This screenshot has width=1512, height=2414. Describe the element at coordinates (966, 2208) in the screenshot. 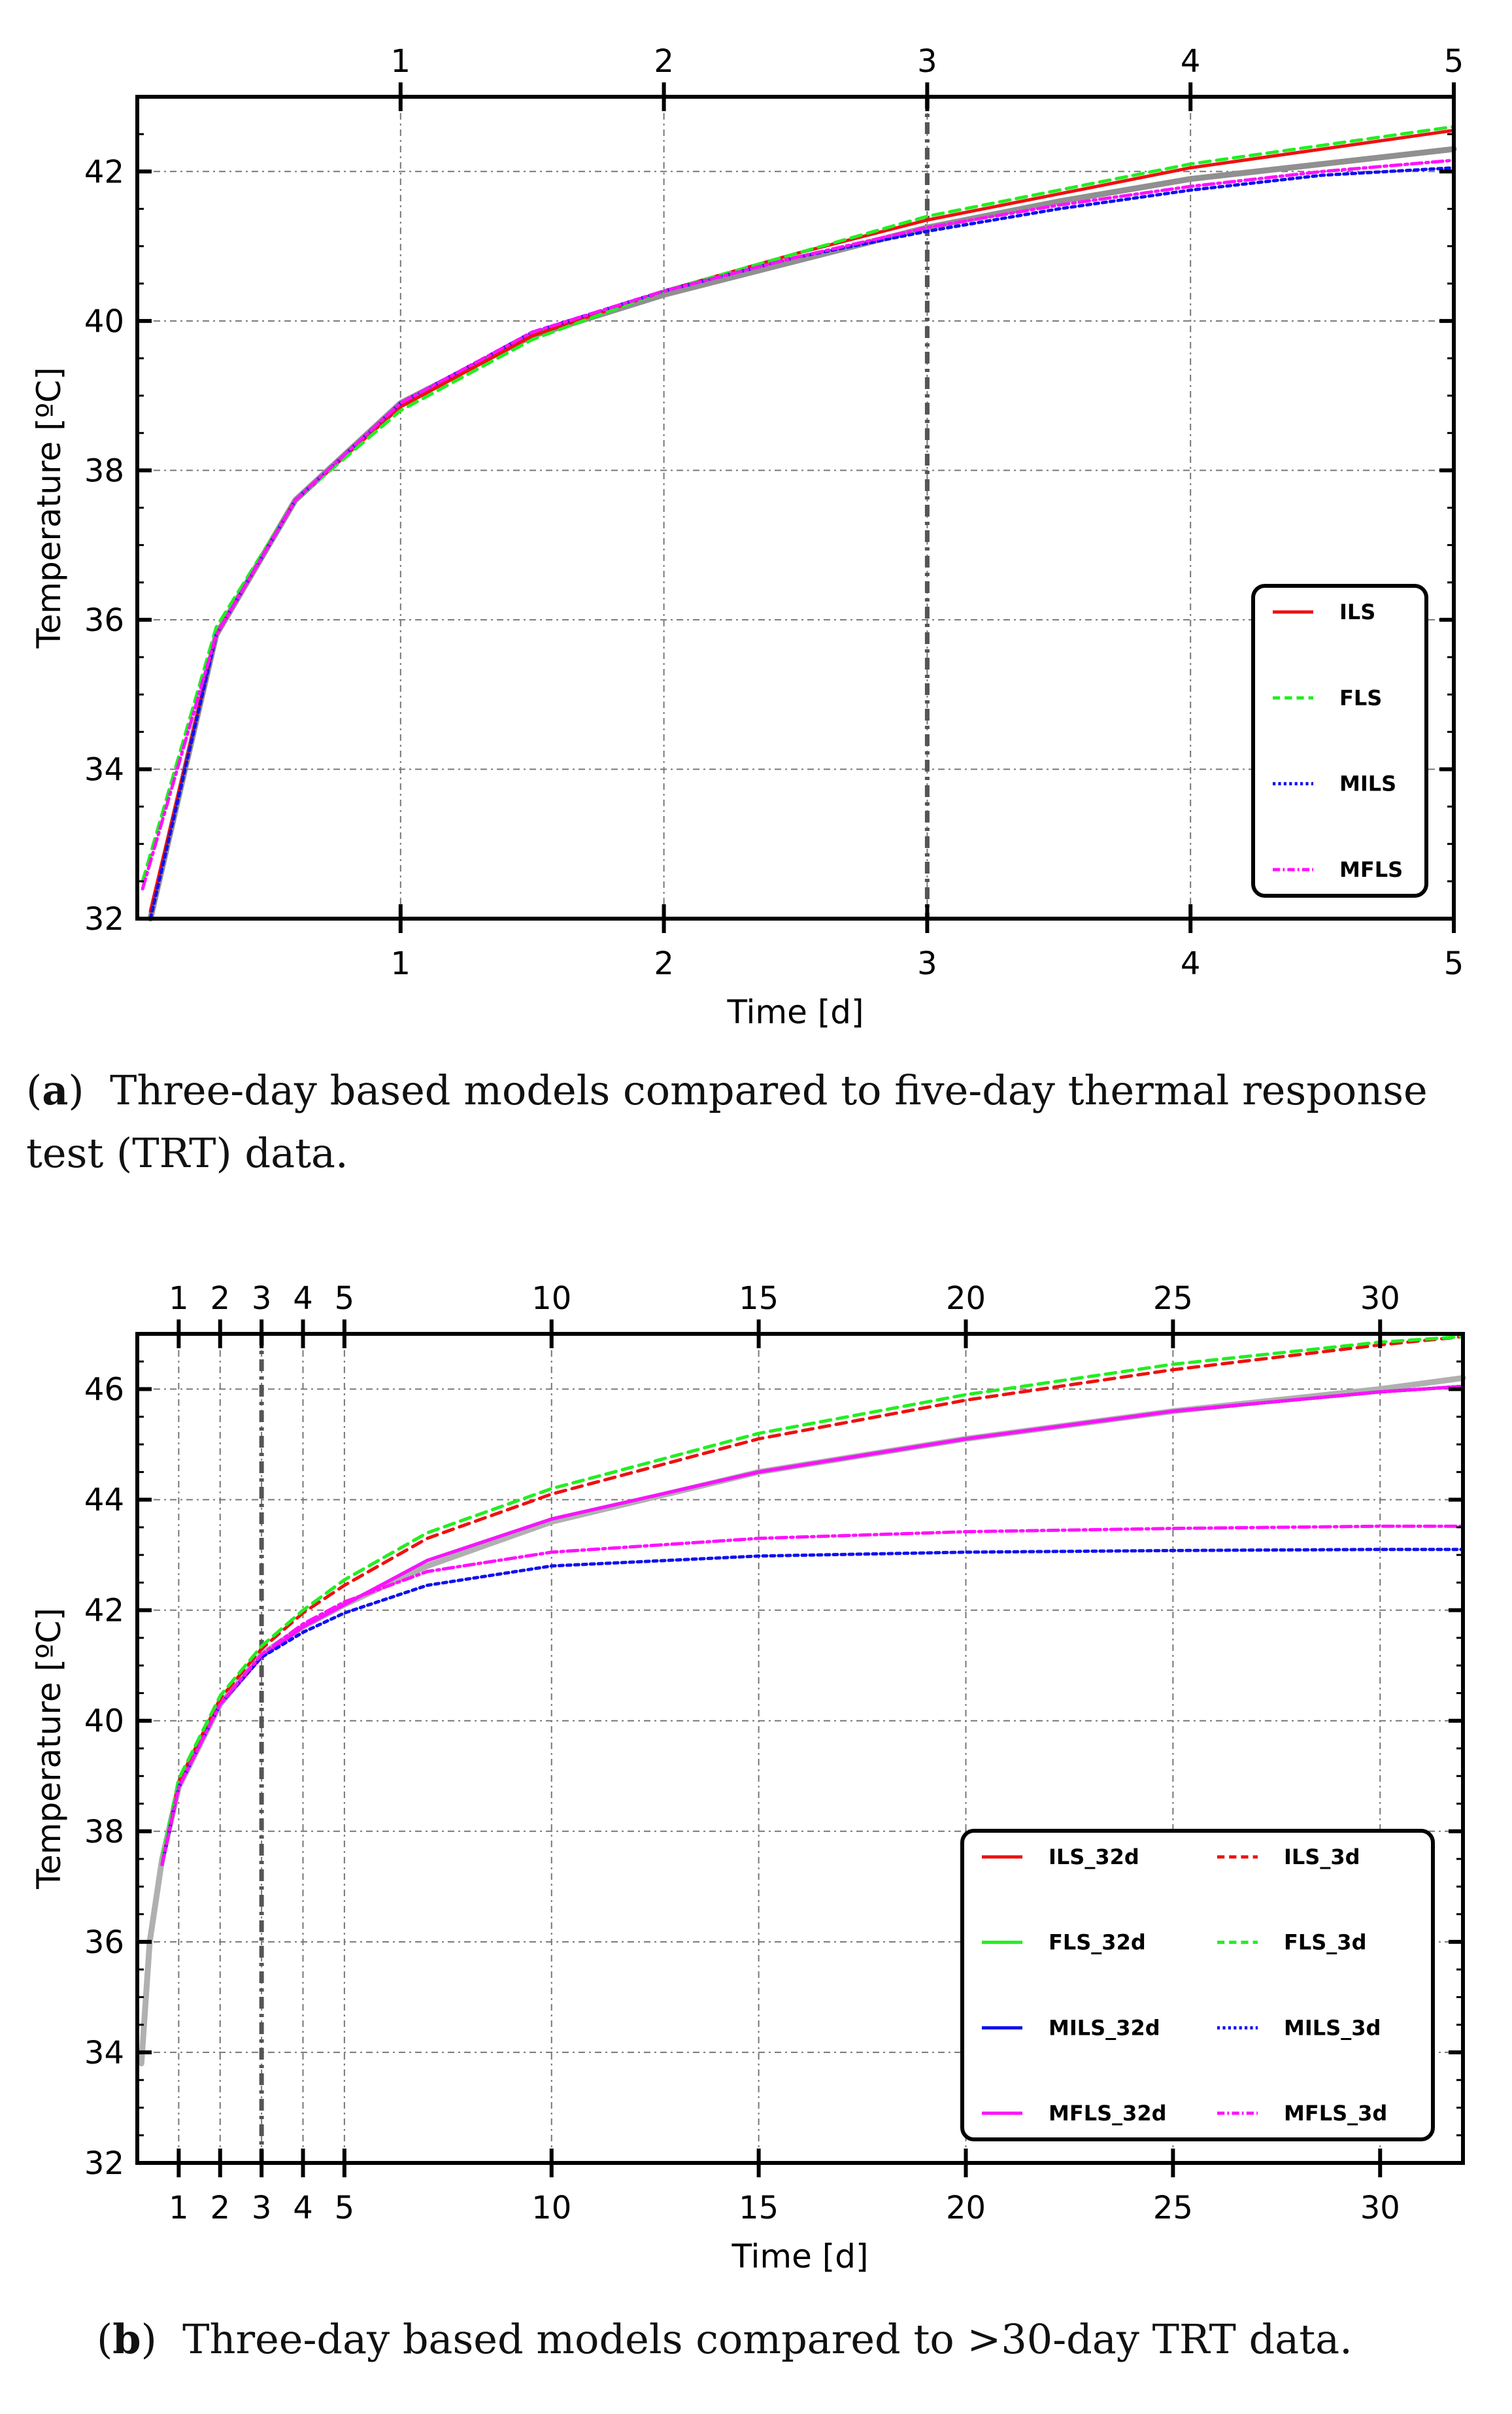

I see `x-tick-label: 20` at that location.